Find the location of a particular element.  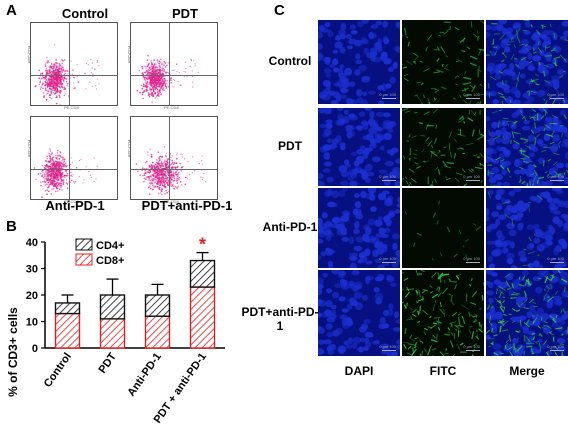

legend-swatch-cd8 is located at coordinates (84, 259).